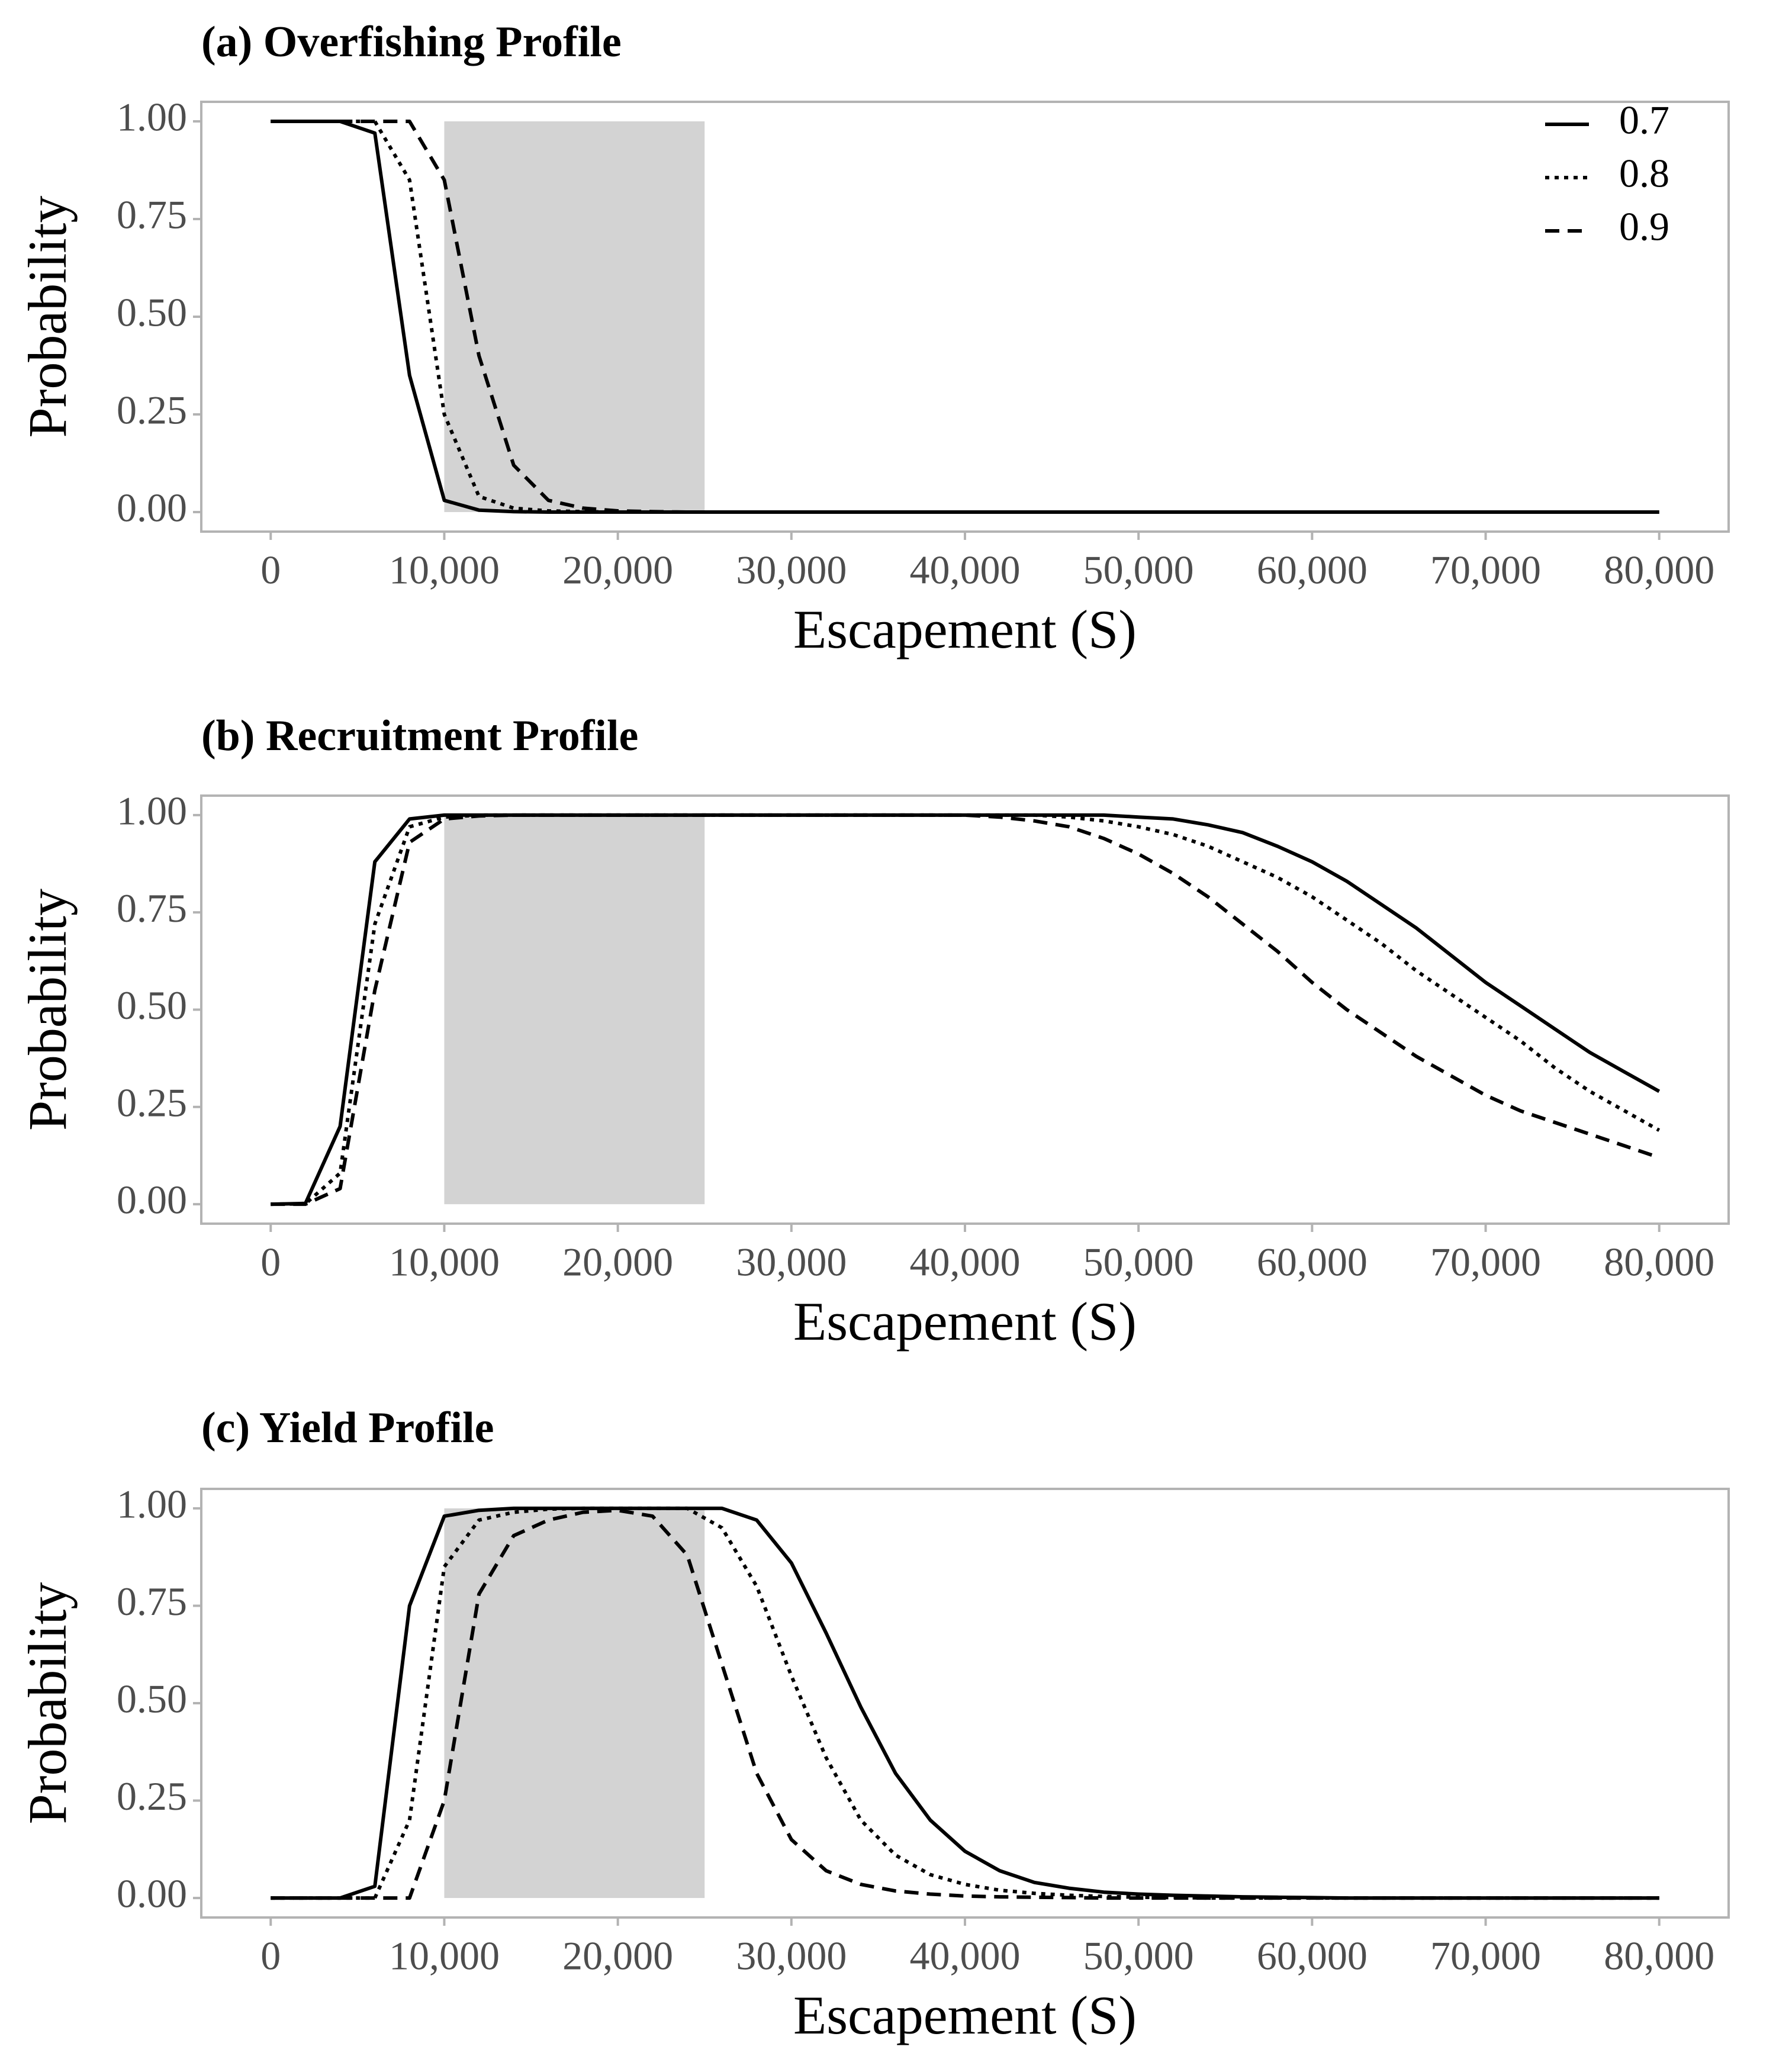 The height and width of the screenshot is (2072, 1776). I want to click on panel-title: (a) Overfishing Profile, so click(411, 42).